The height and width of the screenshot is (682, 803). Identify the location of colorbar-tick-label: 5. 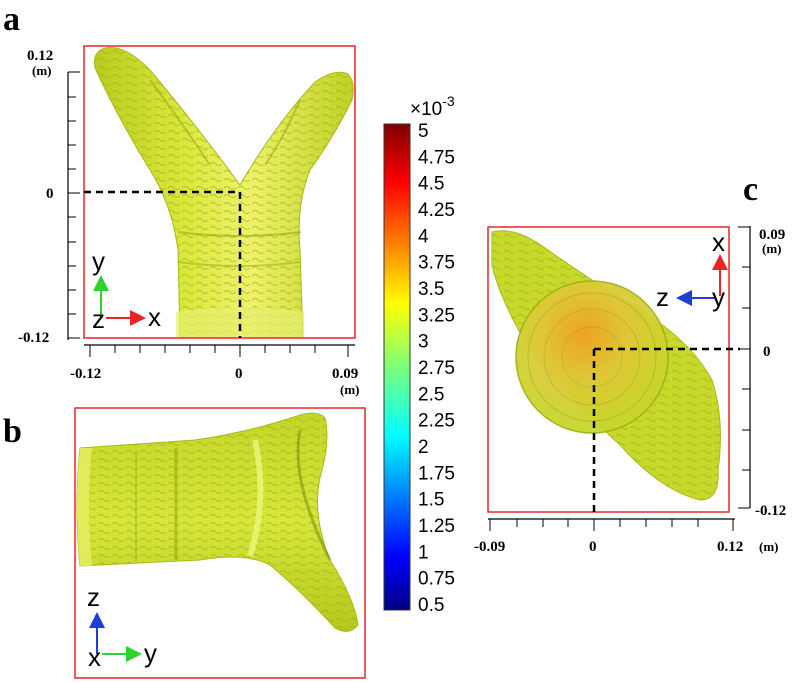
(423, 131).